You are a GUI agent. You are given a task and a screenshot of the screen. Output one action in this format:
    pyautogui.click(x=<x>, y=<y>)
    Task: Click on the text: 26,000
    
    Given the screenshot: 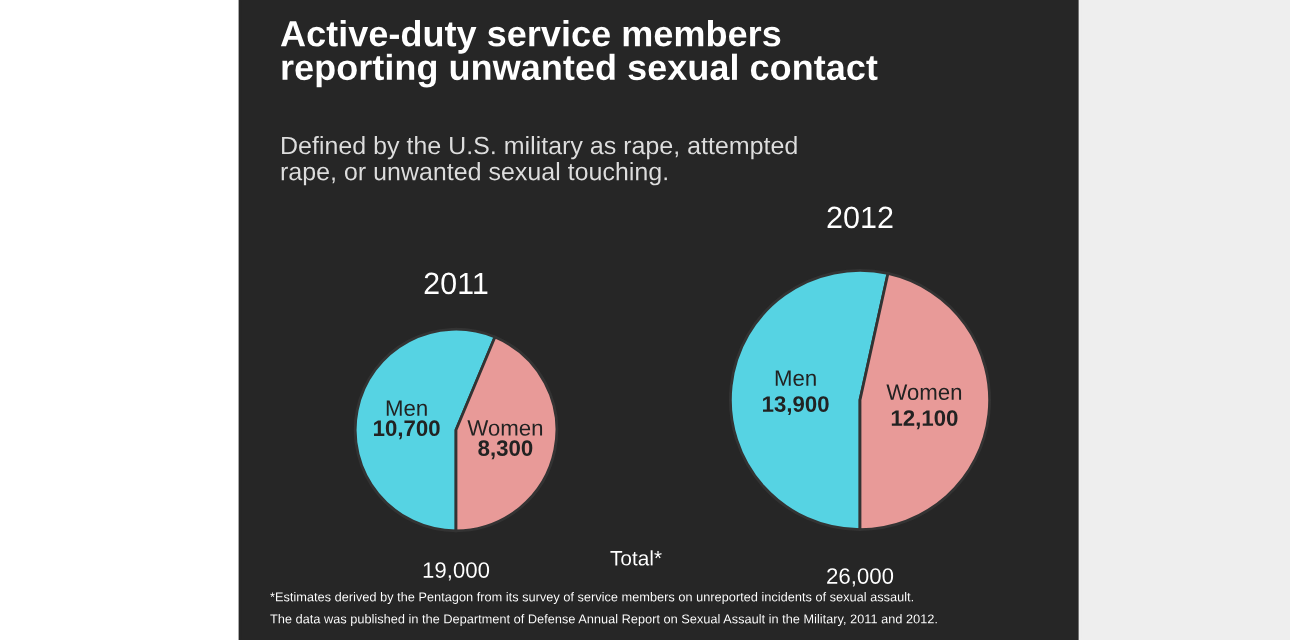 What is the action you would take?
    pyautogui.click(x=860, y=577)
    